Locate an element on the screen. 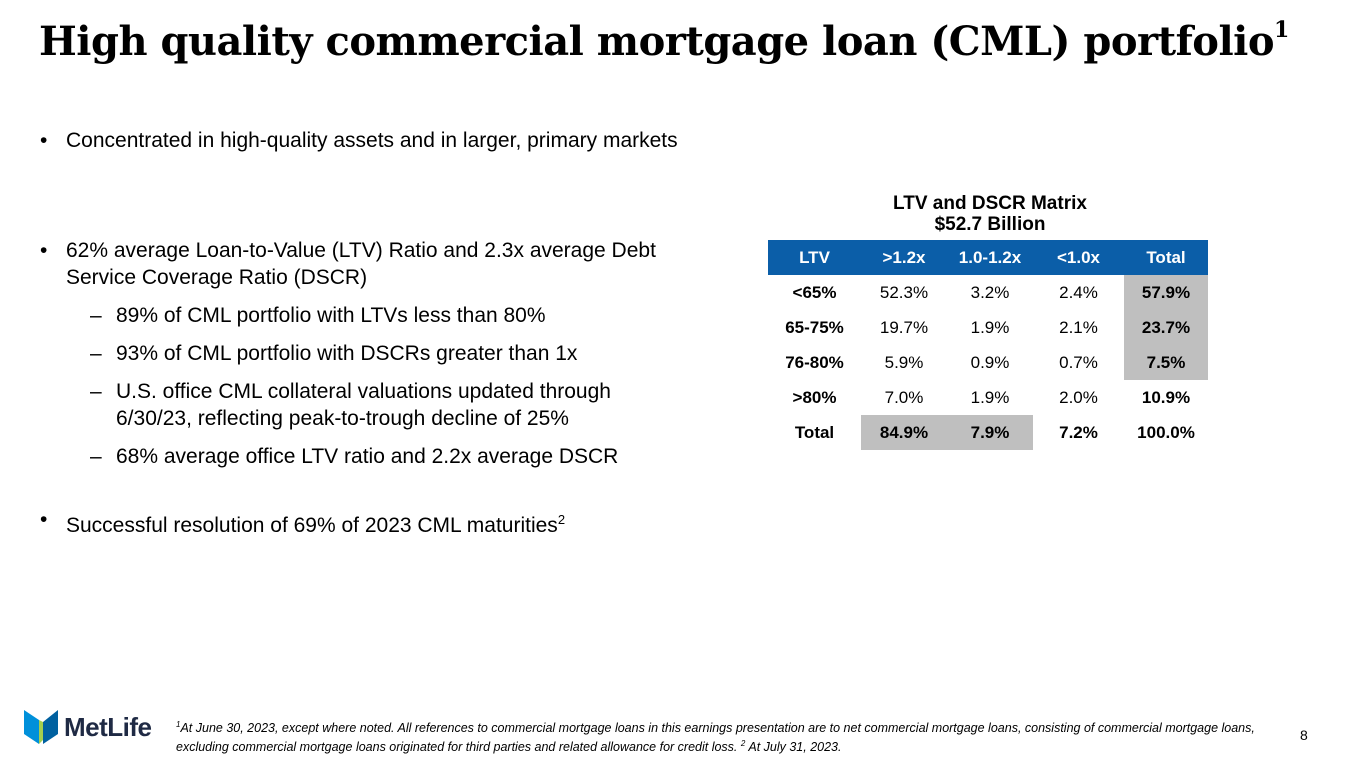 The height and width of the screenshot is (769, 1365). column-total: 7.9% is located at coordinates (990, 432).